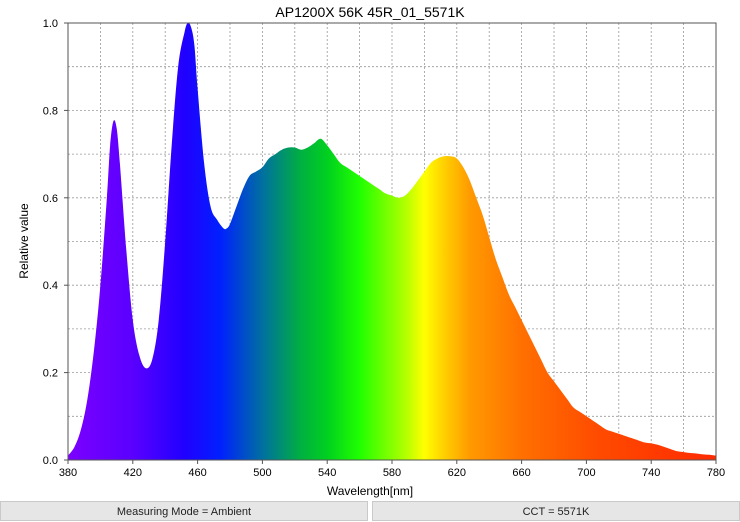 The height and width of the screenshot is (522, 740). What do you see at coordinates (184, 511) in the screenshot?
I see `measuring-mode-label: Measuring Mode = Ambient` at bounding box center [184, 511].